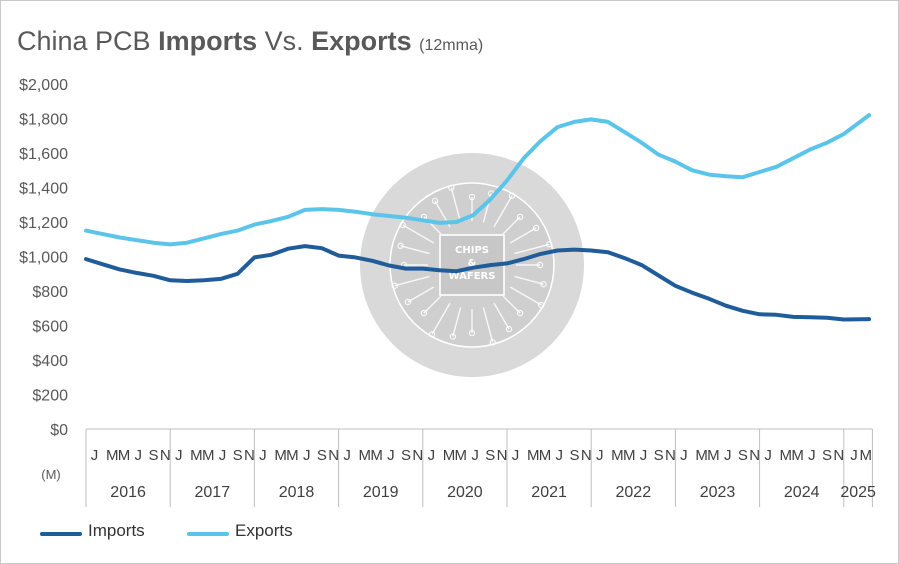 The width and height of the screenshot is (899, 564). Describe the element at coordinates (128, 492) in the screenshot. I see `year-label: 2016` at that location.